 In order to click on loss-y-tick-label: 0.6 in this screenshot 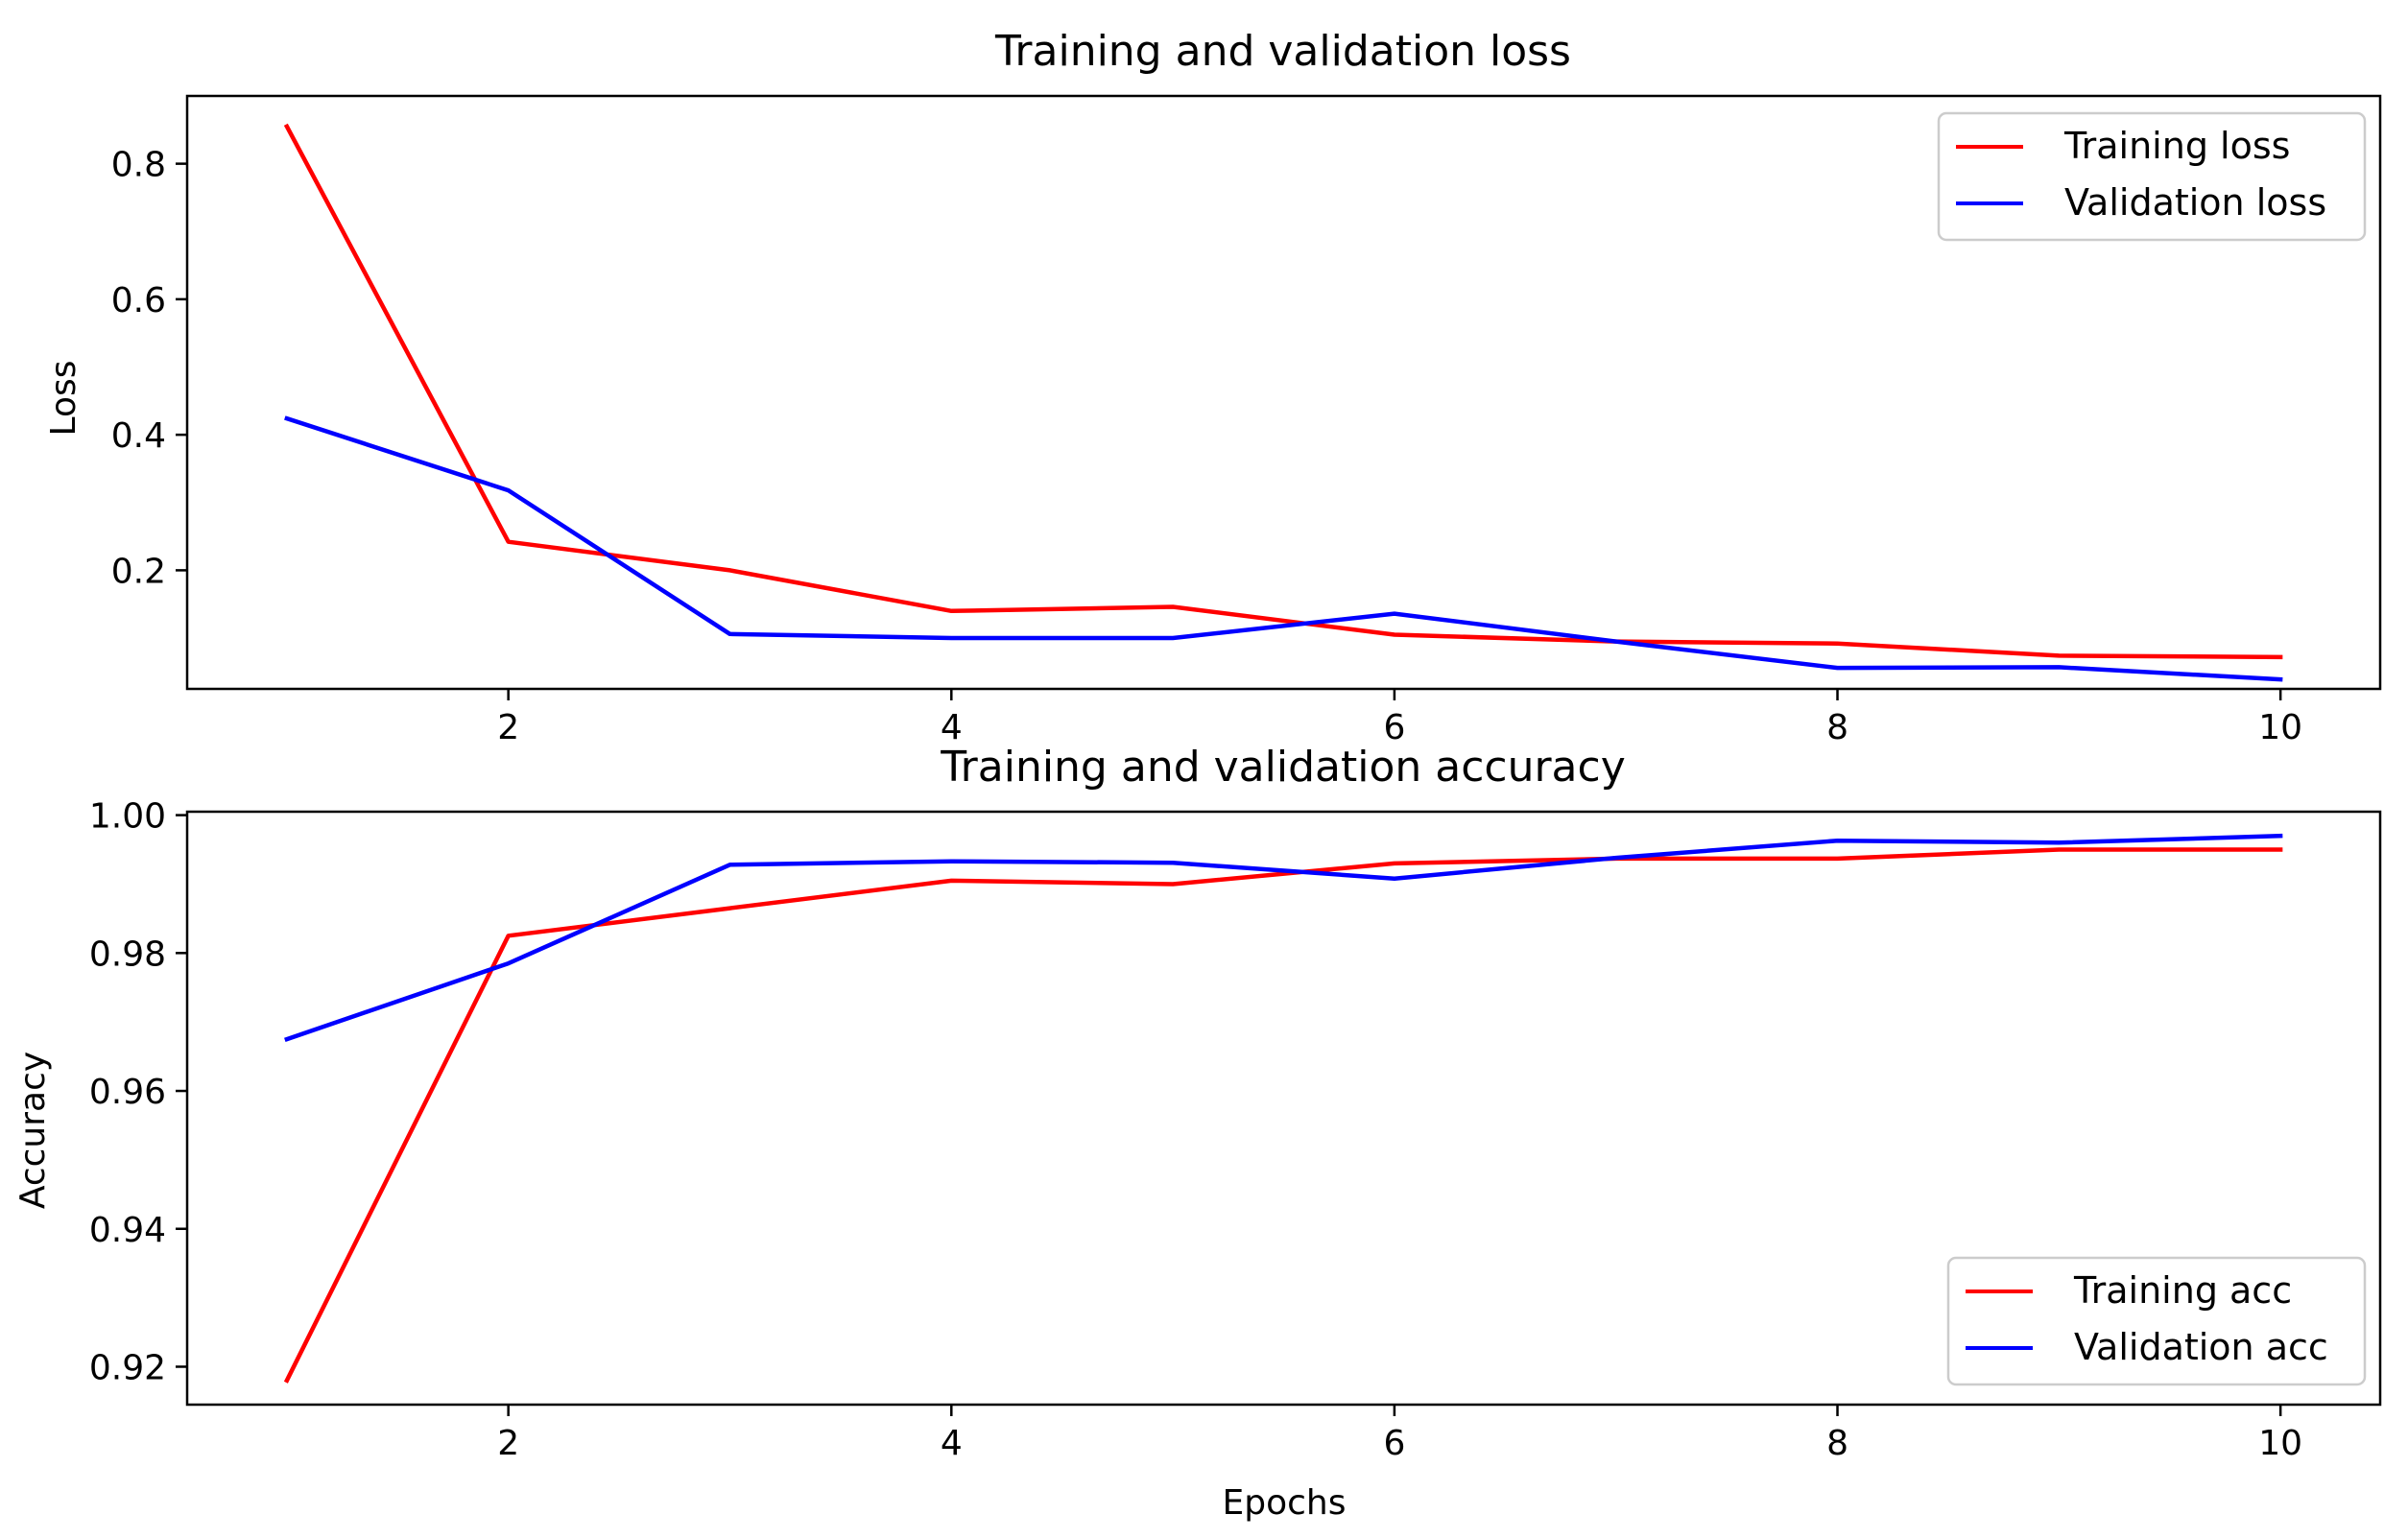, I will do `click(138, 300)`.